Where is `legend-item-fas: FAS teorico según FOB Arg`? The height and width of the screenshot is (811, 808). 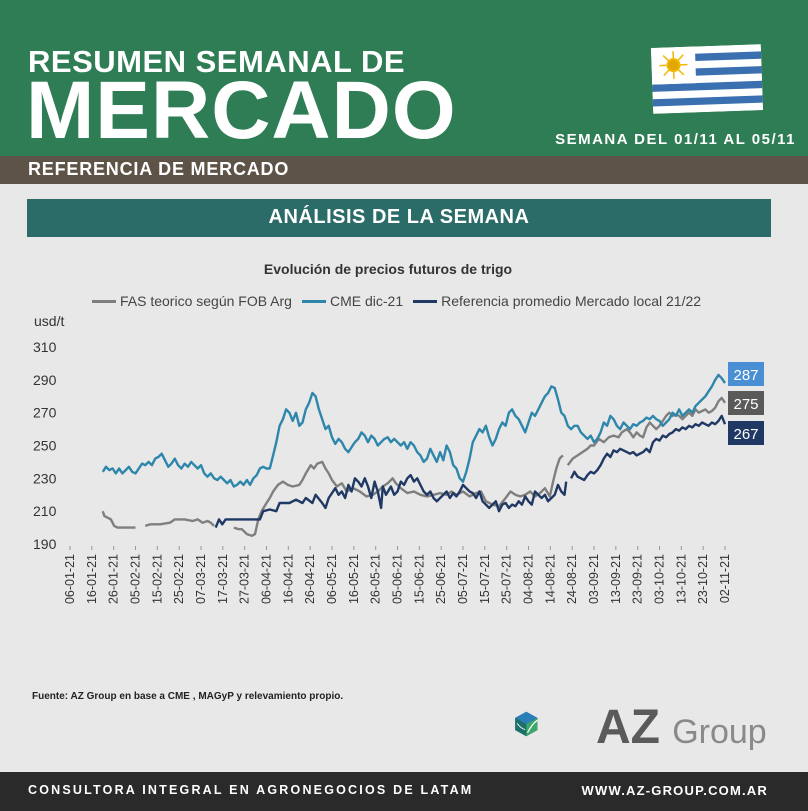 legend-item-fas: FAS teorico según FOB Arg is located at coordinates (192, 301).